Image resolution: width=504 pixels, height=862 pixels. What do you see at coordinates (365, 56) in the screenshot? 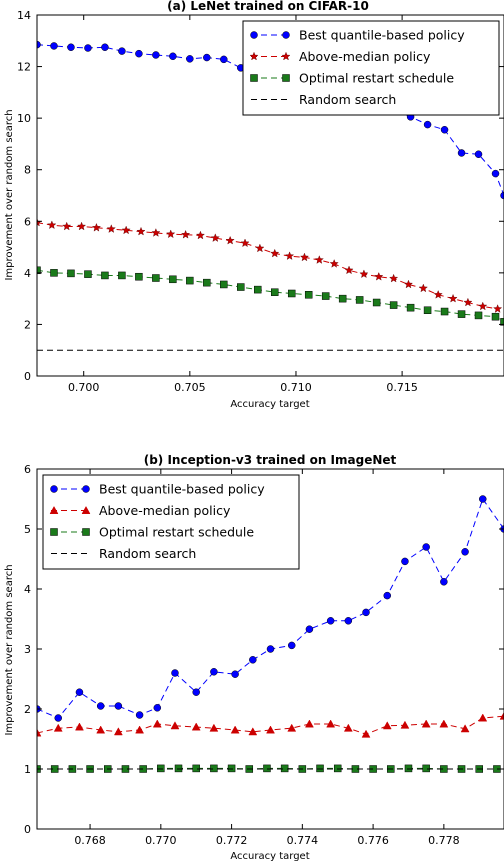
I see `a-legend-label: Above-median policy` at bounding box center [365, 56].